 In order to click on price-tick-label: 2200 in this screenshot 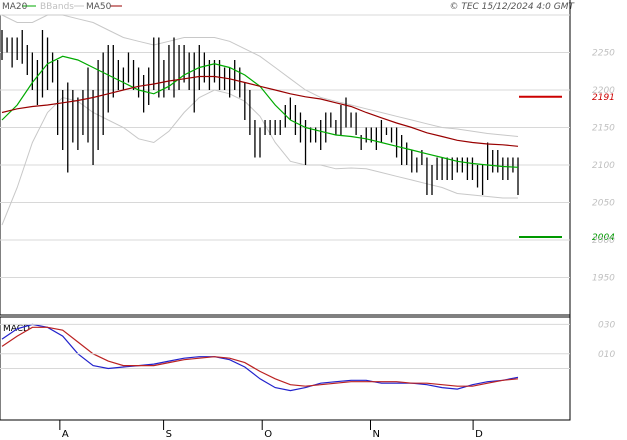, I will do `click(603, 91)`.